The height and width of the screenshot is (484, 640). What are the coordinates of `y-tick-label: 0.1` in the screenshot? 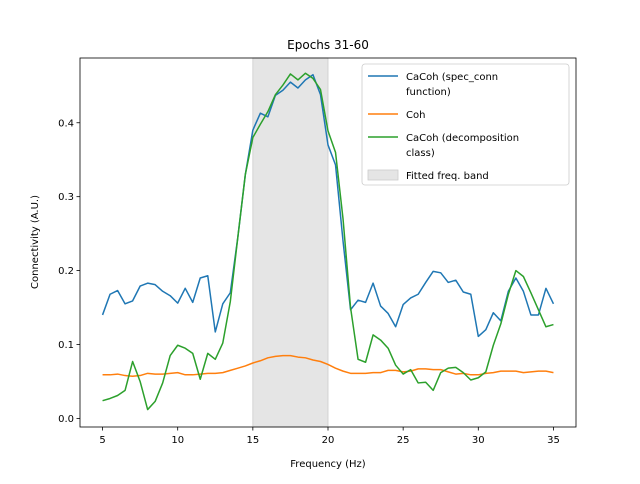 It's located at (66, 345).